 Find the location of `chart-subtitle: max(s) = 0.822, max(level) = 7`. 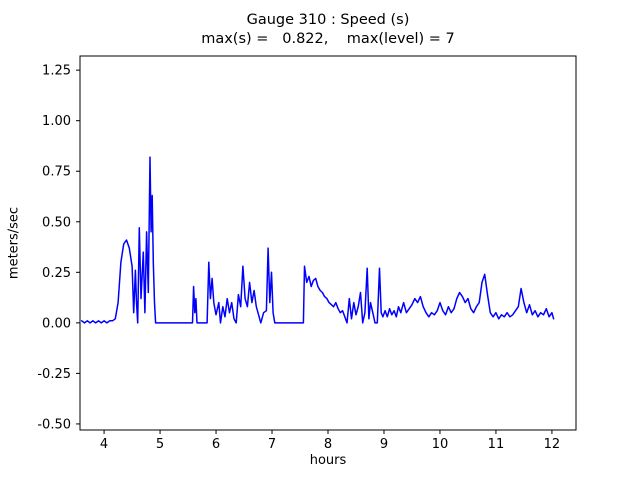

chart-subtitle: max(s) = 0.822, max(level) = 7 is located at coordinates (328, 39).